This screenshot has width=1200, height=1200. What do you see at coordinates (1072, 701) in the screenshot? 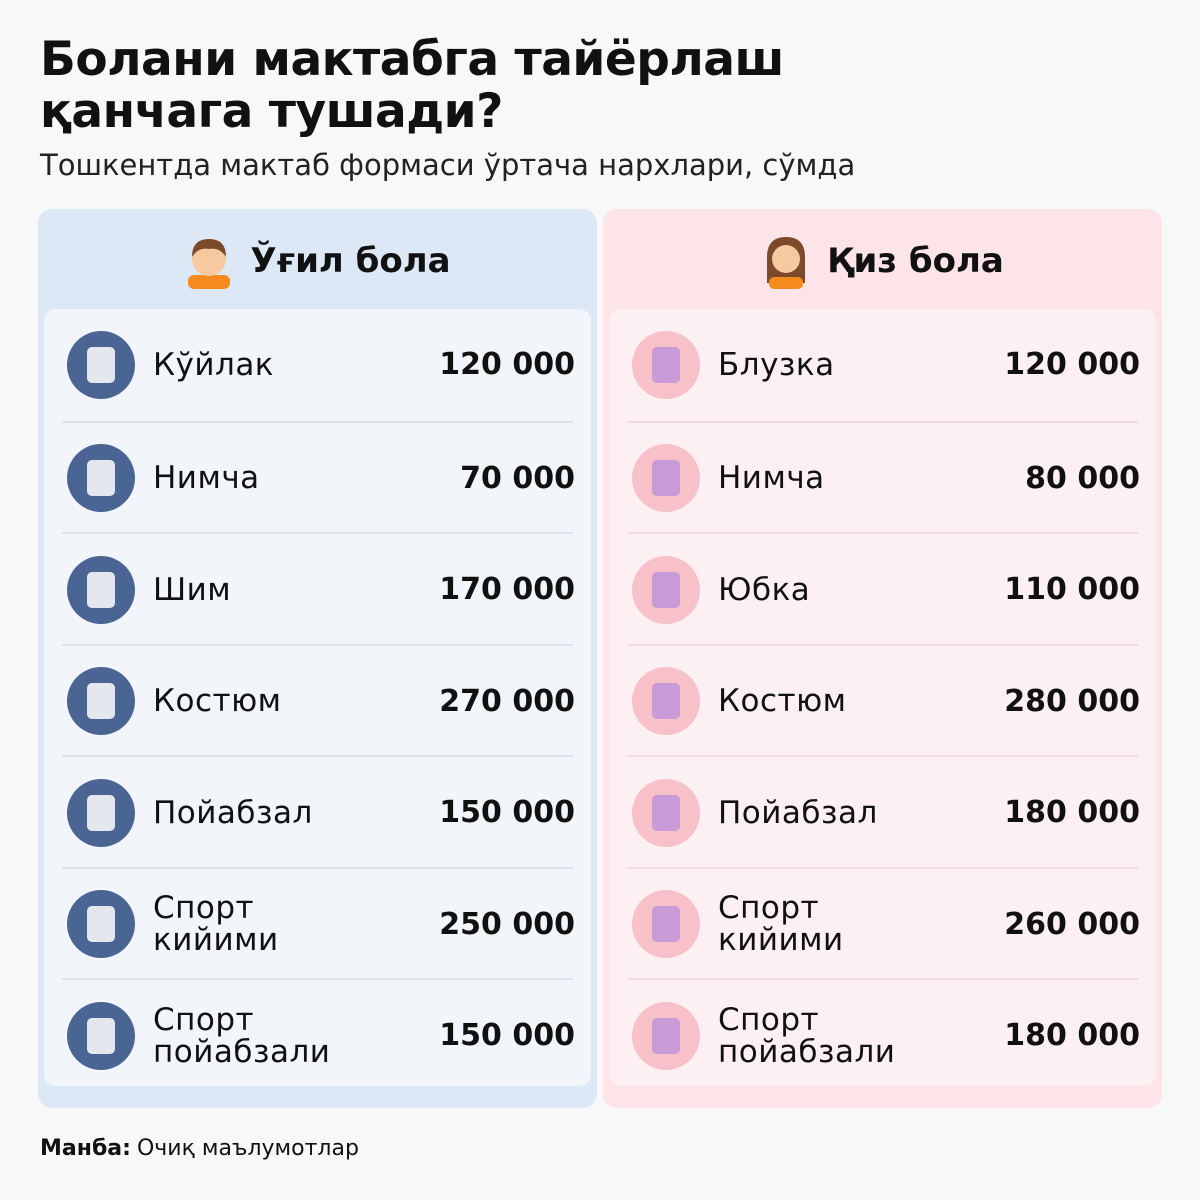
I see `item-price: 280 000` at bounding box center [1072, 701].